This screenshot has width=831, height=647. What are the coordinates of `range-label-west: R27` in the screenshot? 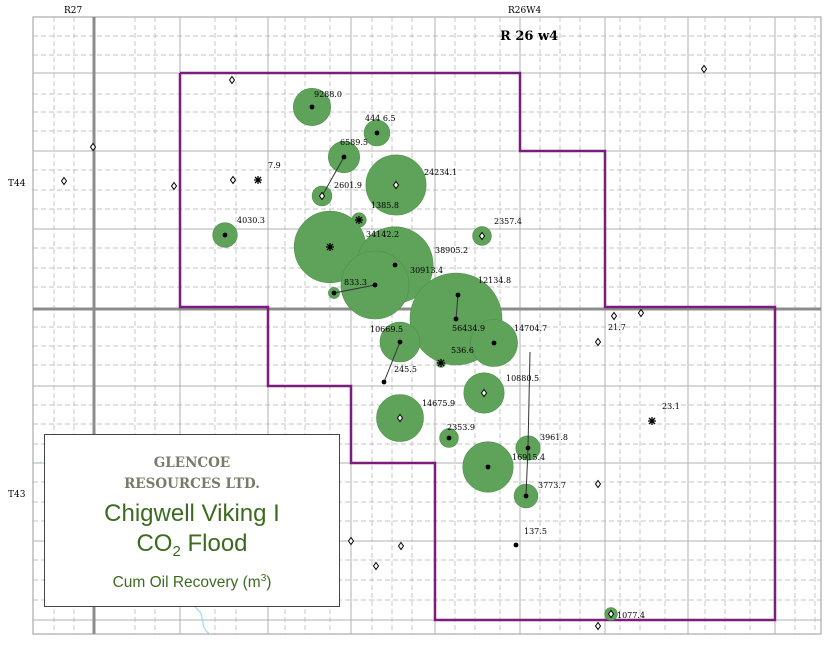 It's located at (73, 11).